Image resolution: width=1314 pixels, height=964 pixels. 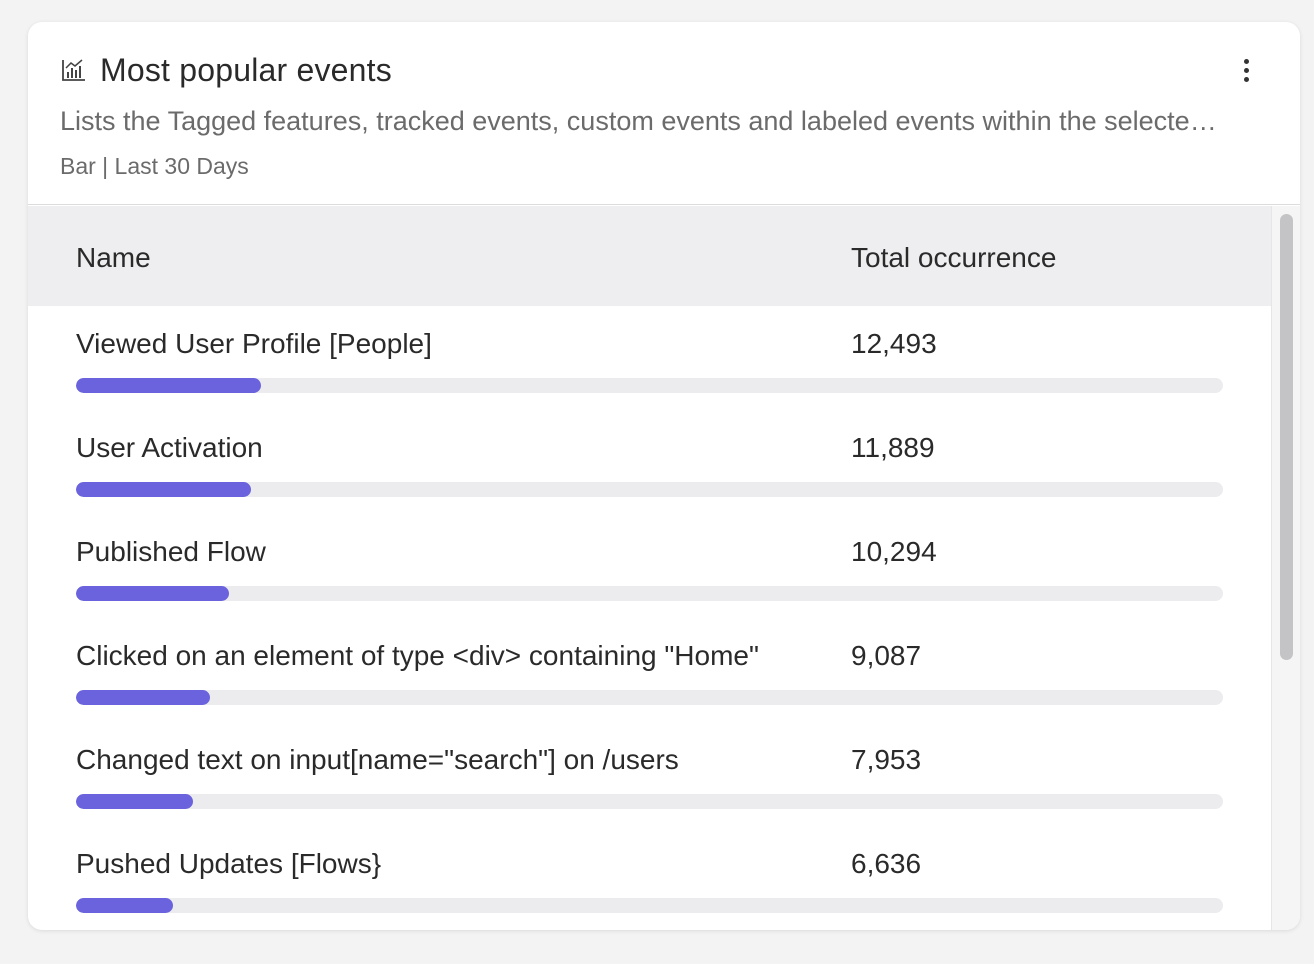 What do you see at coordinates (954, 257) in the screenshot?
I see `column-header-total: Total occurrence` at bounding box center [954, 257].